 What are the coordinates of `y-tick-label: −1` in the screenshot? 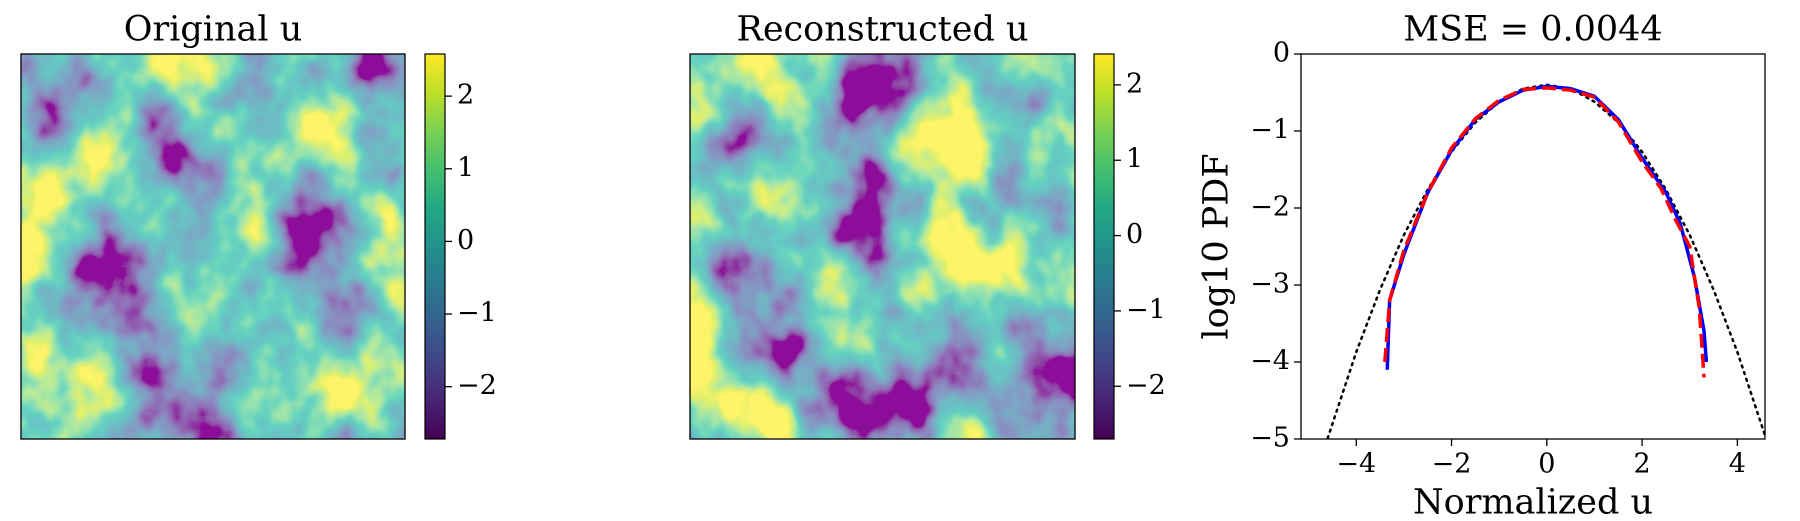 It's located at (1270, 130).